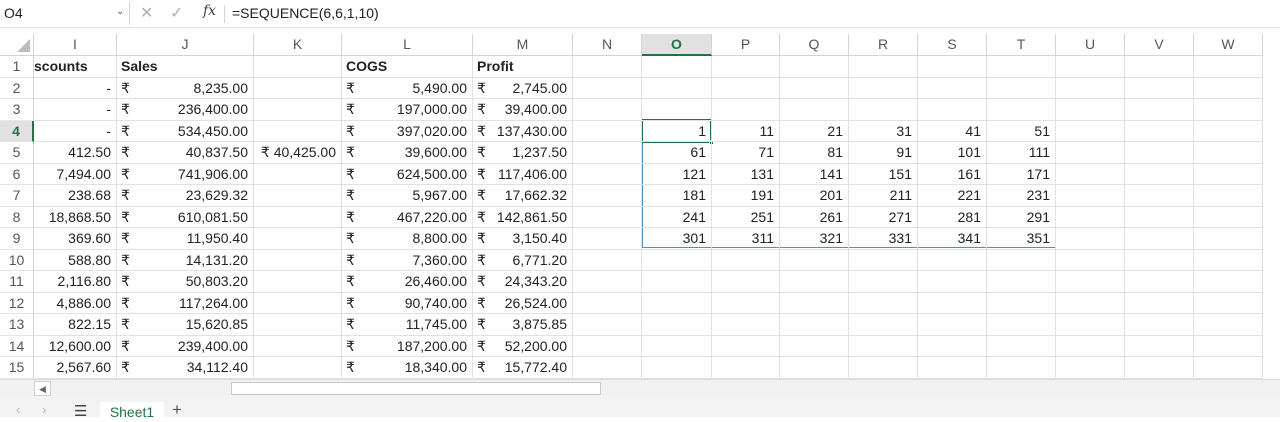  What do you see at coordinates (81, 411) in the screenshot?
I see `hamburger-icon: ☰` at bounding box center [81, 411].